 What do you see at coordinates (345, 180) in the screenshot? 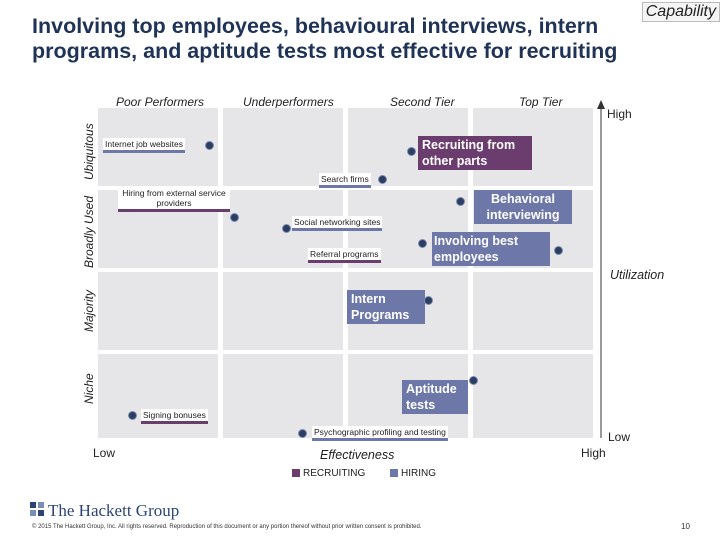
I see `item-label-search-firms: Search firms` at bounding box center [345, 180].